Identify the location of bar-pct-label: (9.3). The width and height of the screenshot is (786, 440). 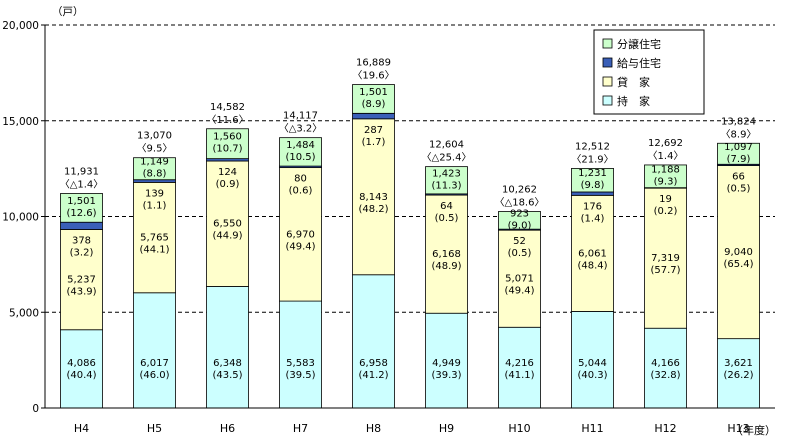
(666, 181).